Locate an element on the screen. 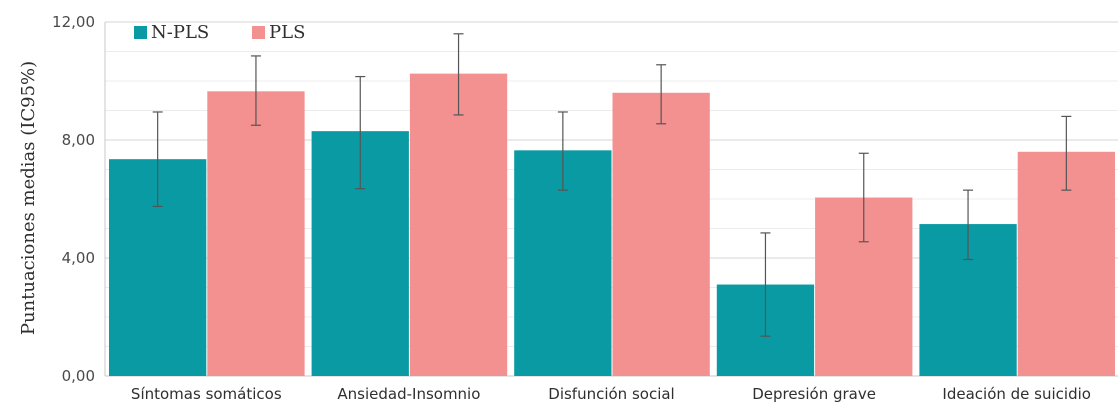 The width and height of the screenshot is (1118, 406). x-tick-label: Ansiedad-Insomnio is located at coordinates (408, 394).